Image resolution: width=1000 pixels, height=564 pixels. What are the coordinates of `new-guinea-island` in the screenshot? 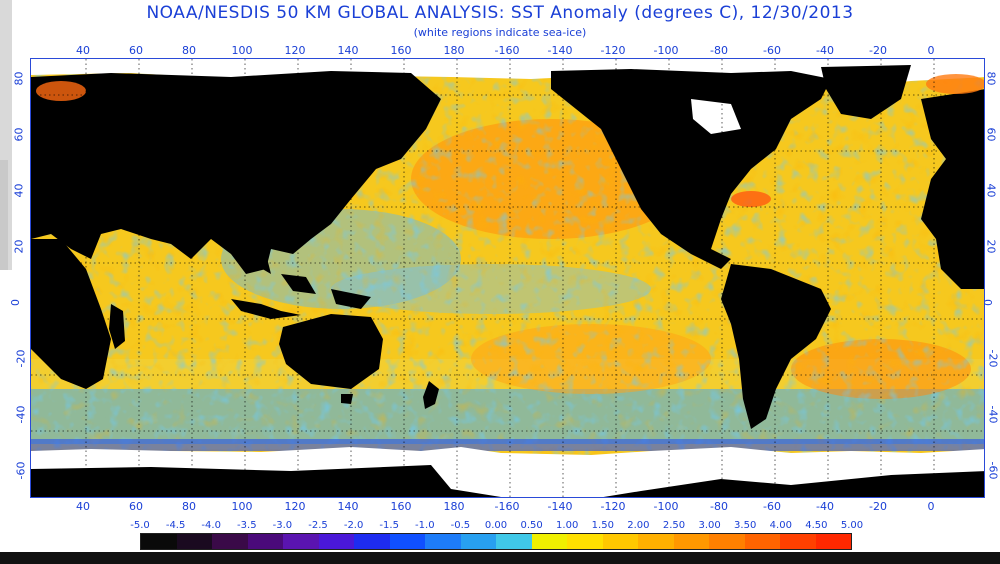 It's located at (351, 299).